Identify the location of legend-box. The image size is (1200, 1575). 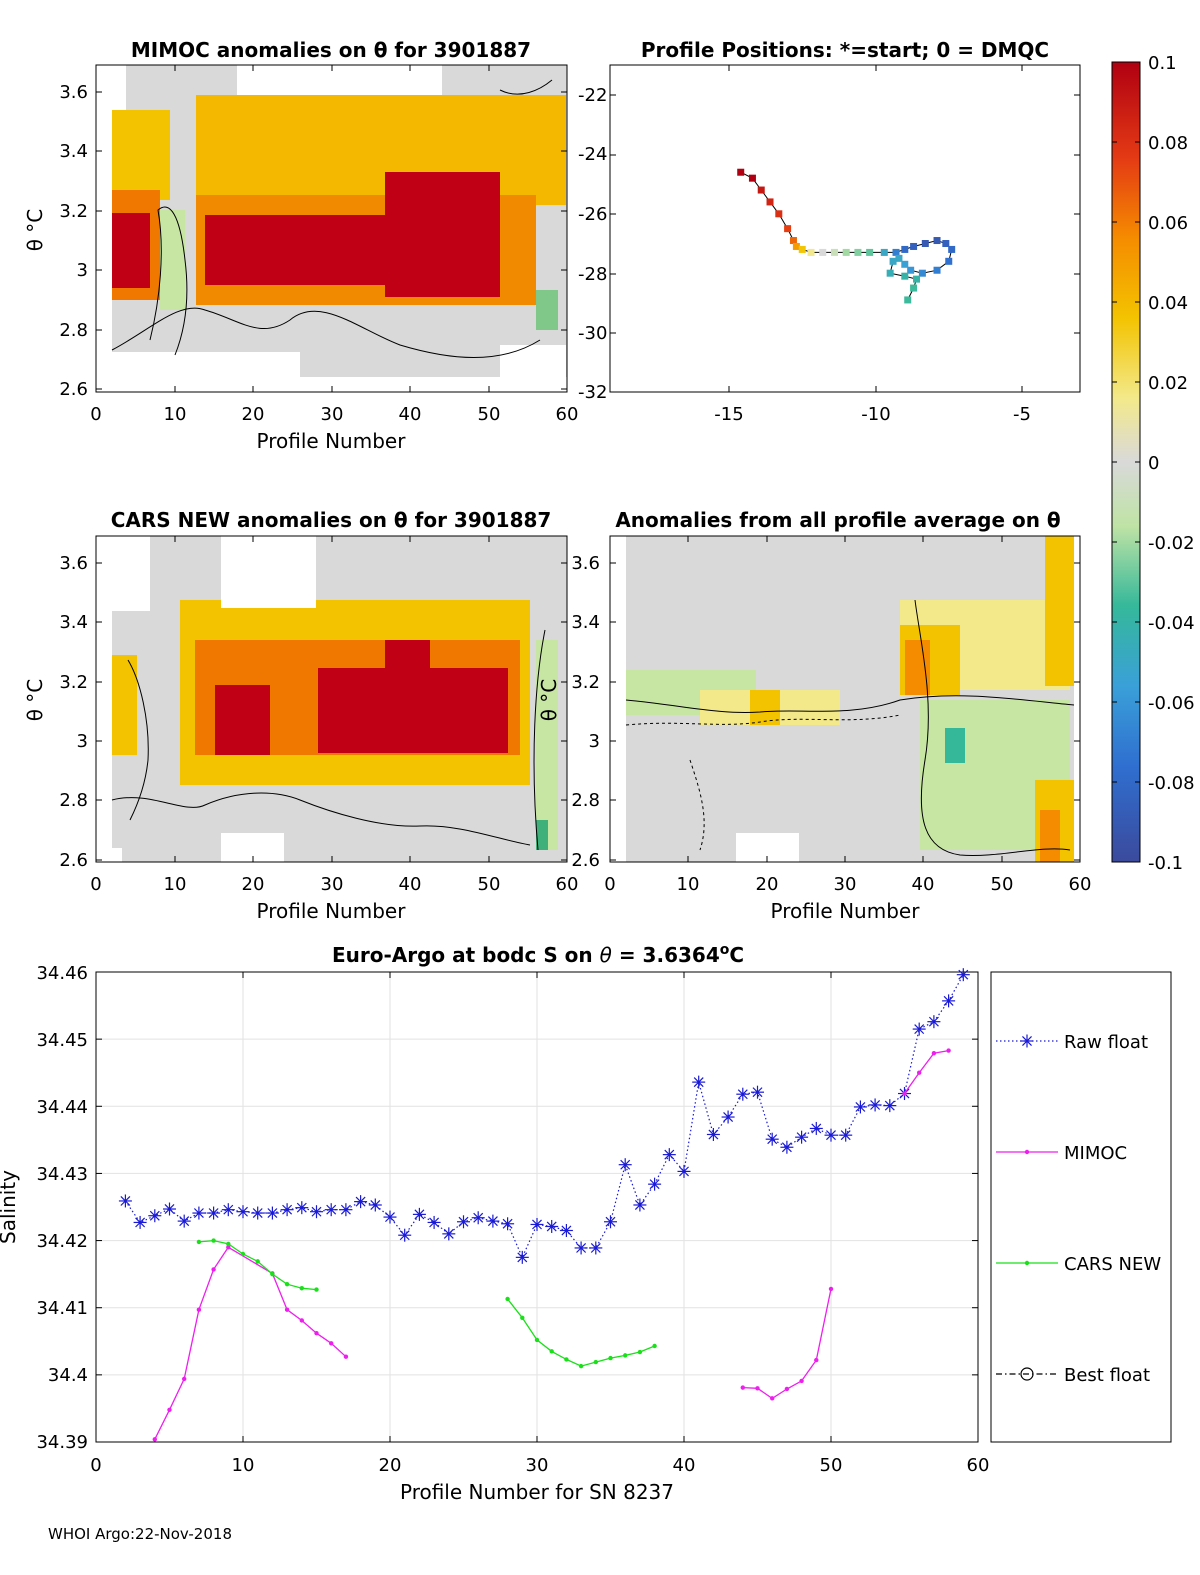
(1081, 1207).